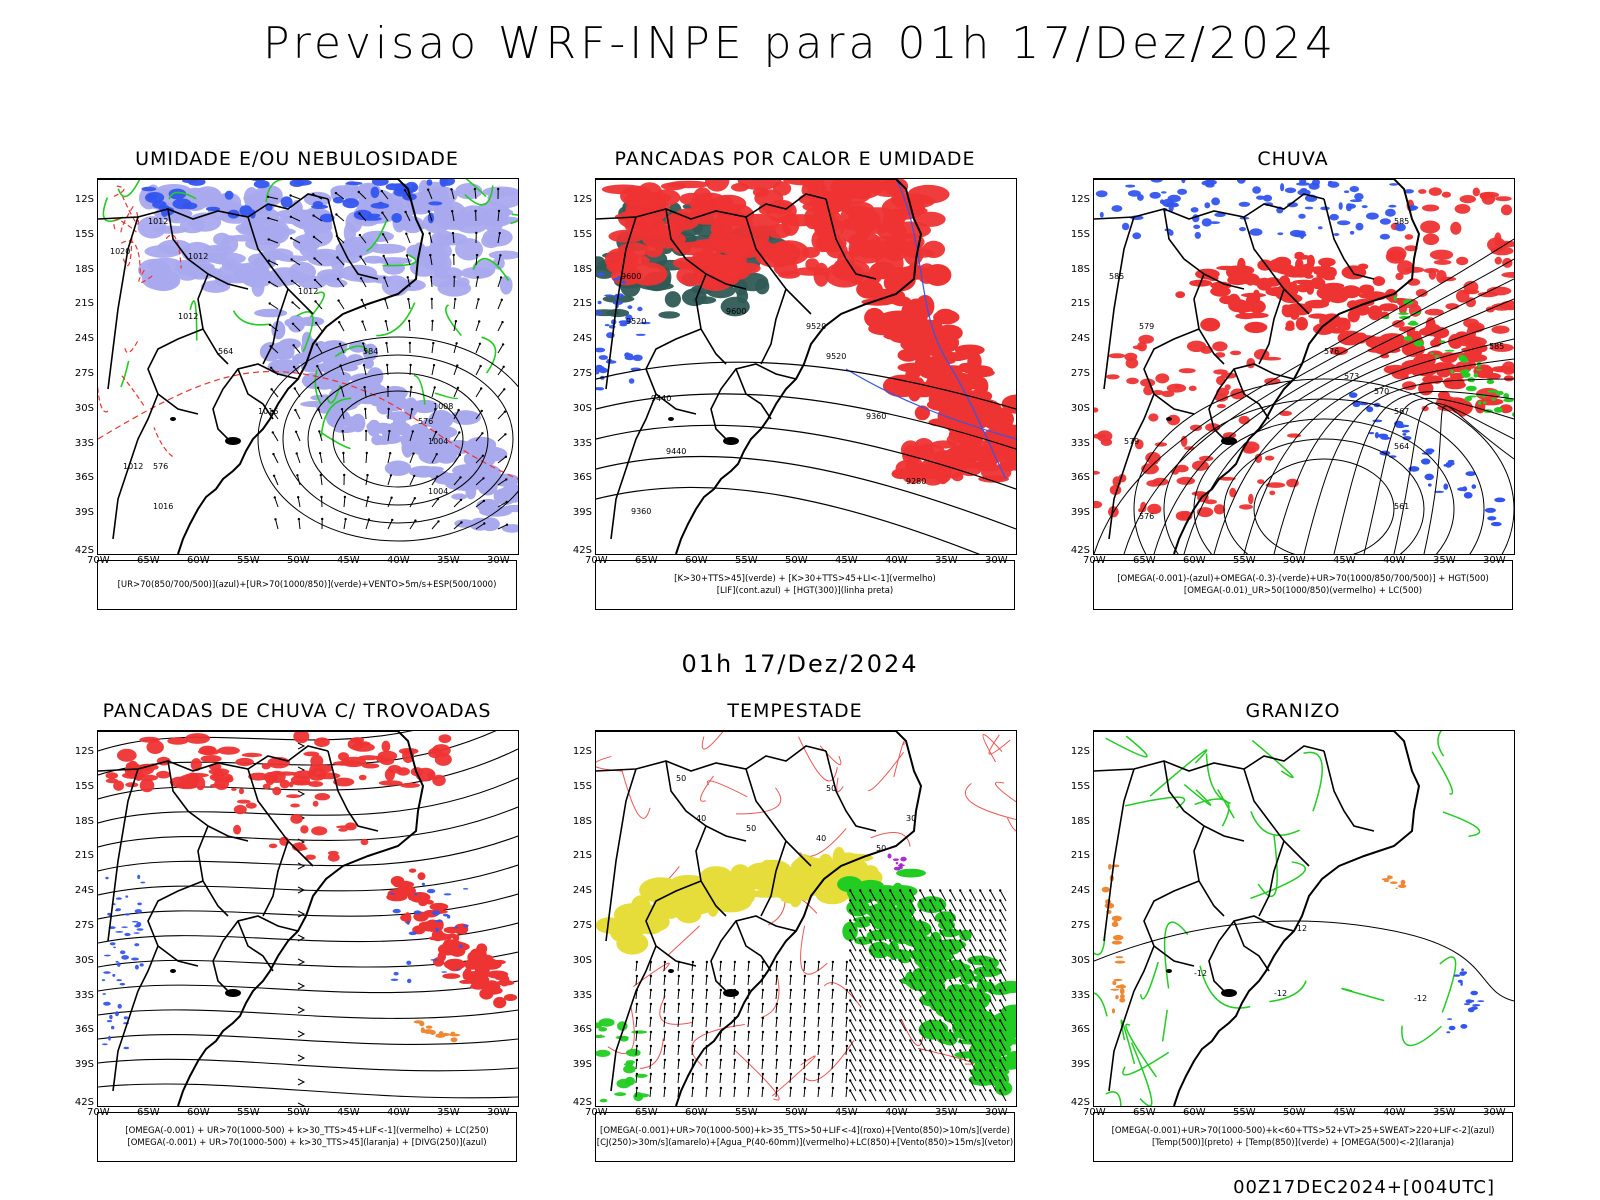  What do you see at coordinates (297, 159) in the screenshot?
I see `panel-title: UMIDADE E/OU NEBULOSIDADE` at bounding box center [297, 159].